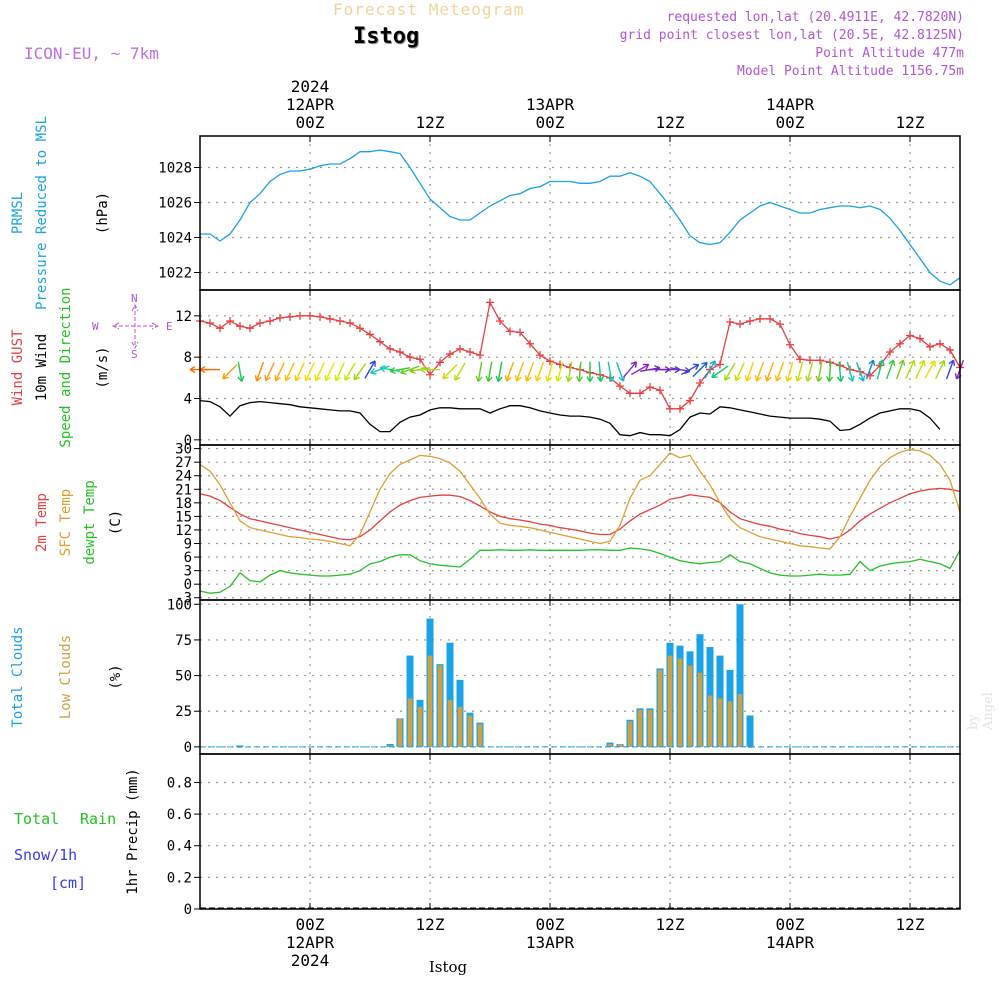  Describe the element at coordinates (580, 217) in the screenshot. I see `pressure-prmsl-line` at that location.